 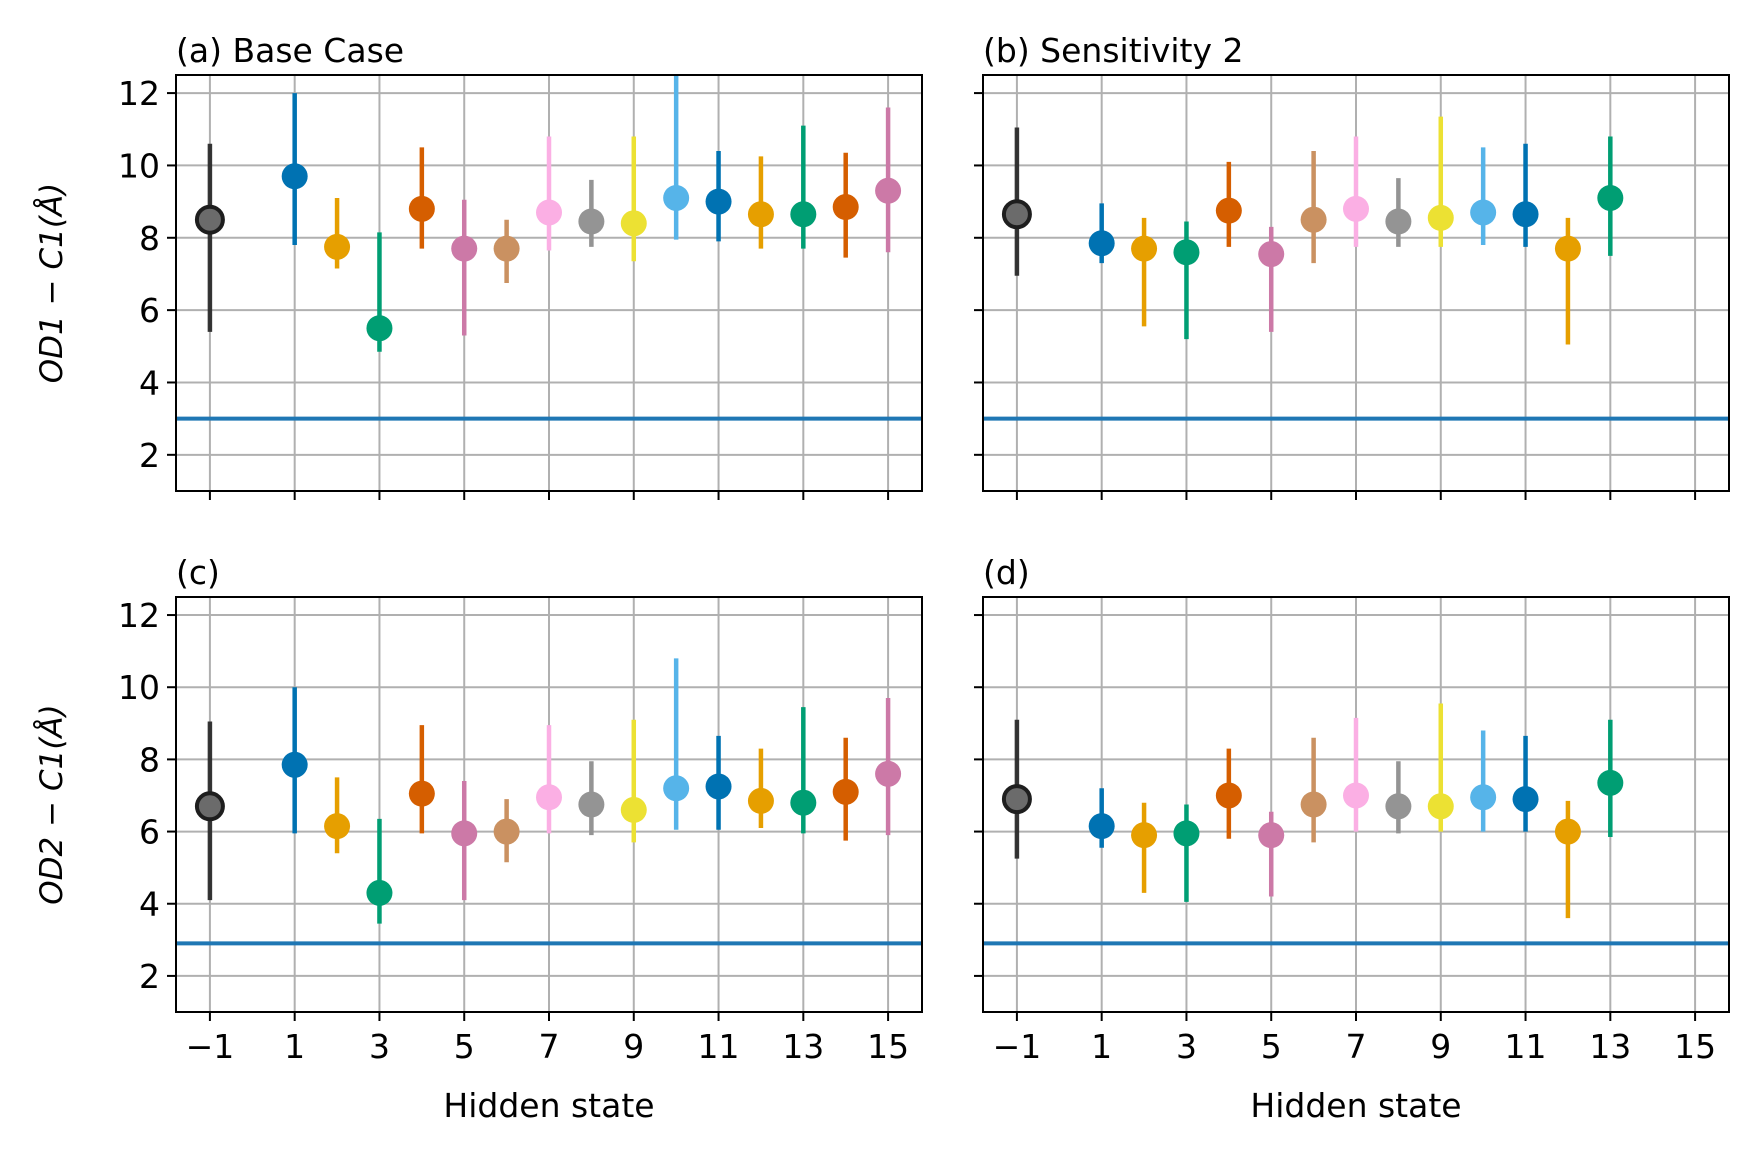 I want to click on y-tick-label: 12, so click(x=139, y=615).